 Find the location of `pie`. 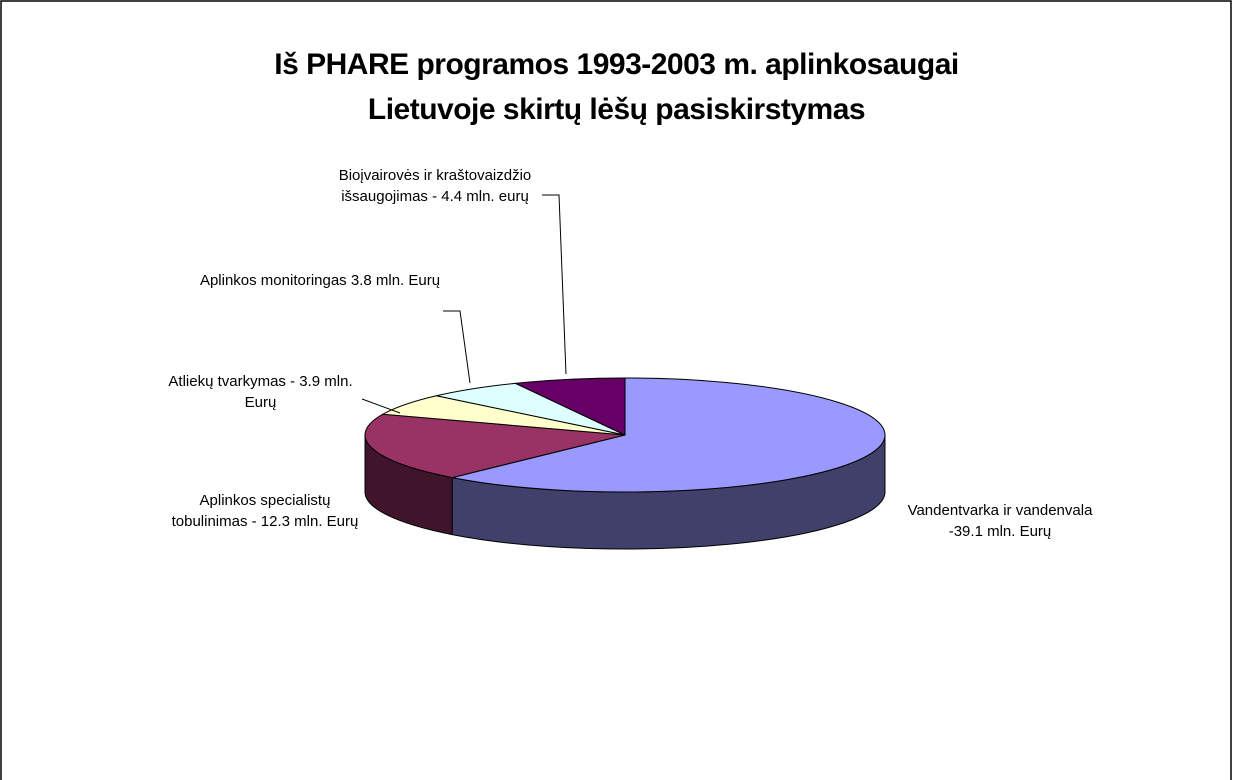

pie is located at coordinates (625, 463).